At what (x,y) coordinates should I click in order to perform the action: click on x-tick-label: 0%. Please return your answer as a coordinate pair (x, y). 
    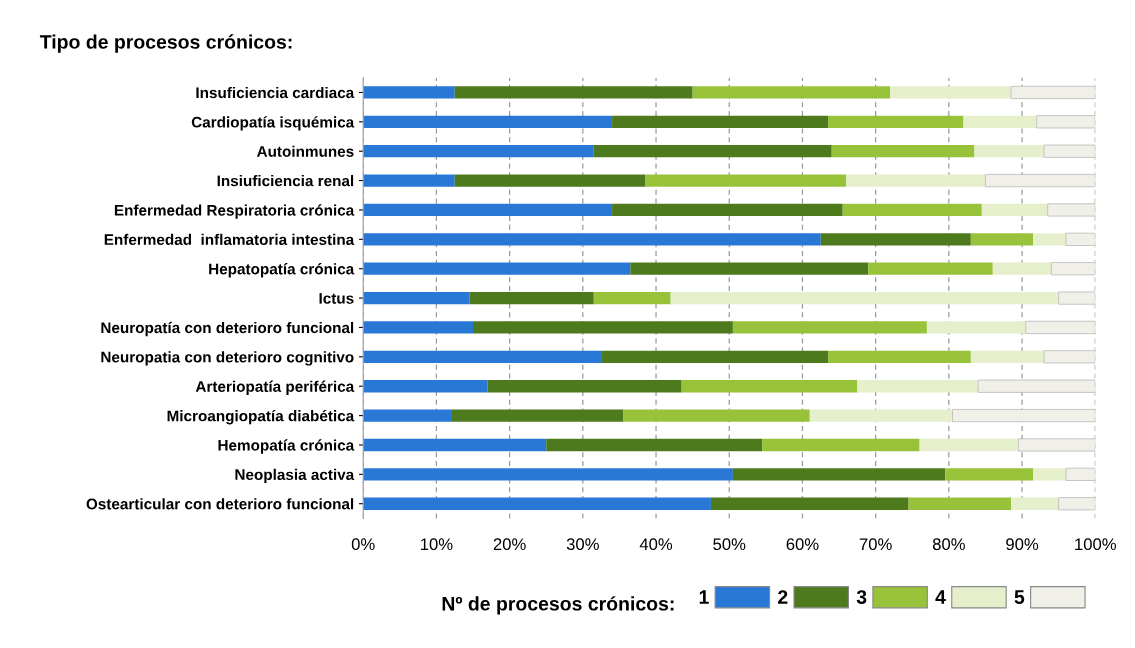
    Looking at the image, I should click on (363, 544).